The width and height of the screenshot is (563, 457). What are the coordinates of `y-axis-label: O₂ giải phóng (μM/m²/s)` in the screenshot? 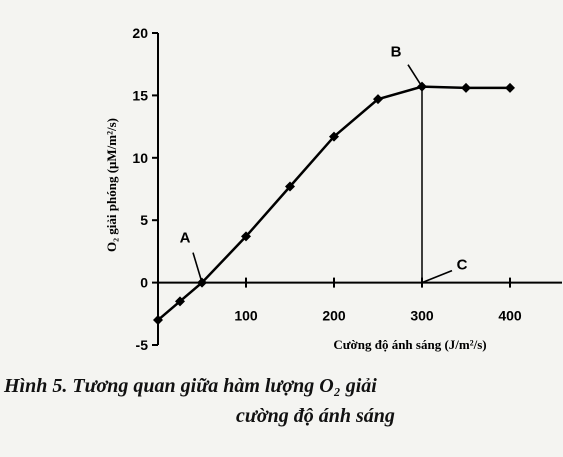 It's located at (111, 185).